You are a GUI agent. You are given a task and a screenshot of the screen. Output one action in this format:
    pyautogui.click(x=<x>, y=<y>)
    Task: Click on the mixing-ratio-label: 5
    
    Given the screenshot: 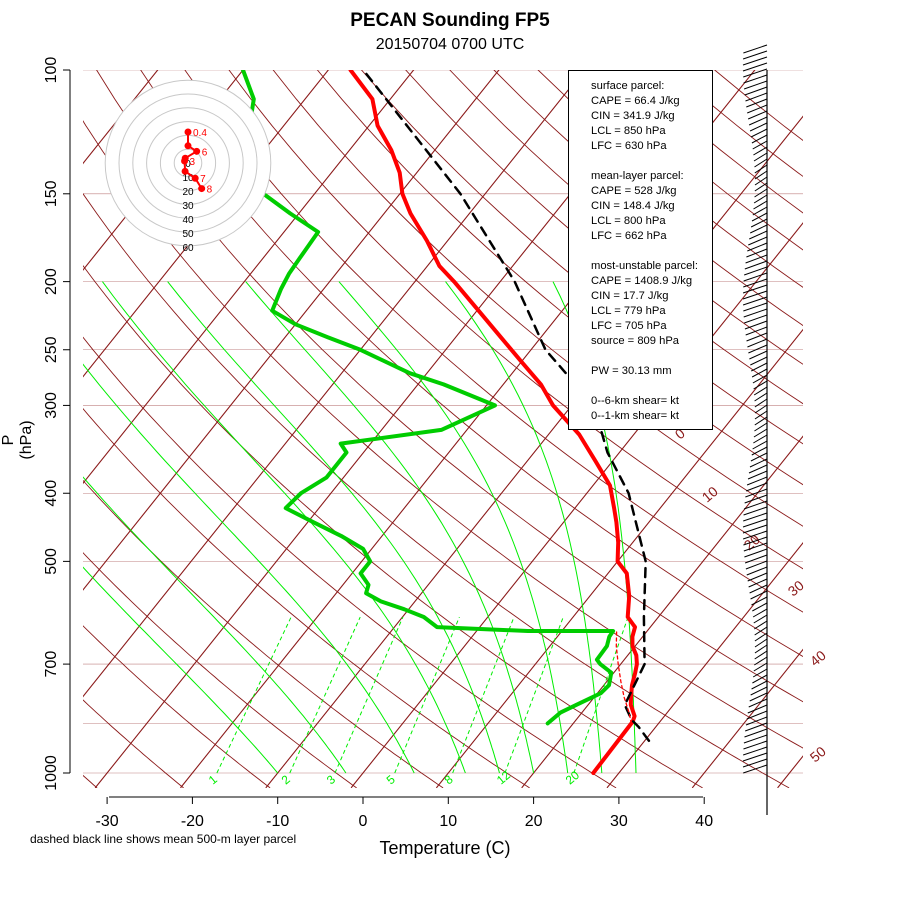 What is the action you would take?
    pyautogui.click(x=391, y=779)
    